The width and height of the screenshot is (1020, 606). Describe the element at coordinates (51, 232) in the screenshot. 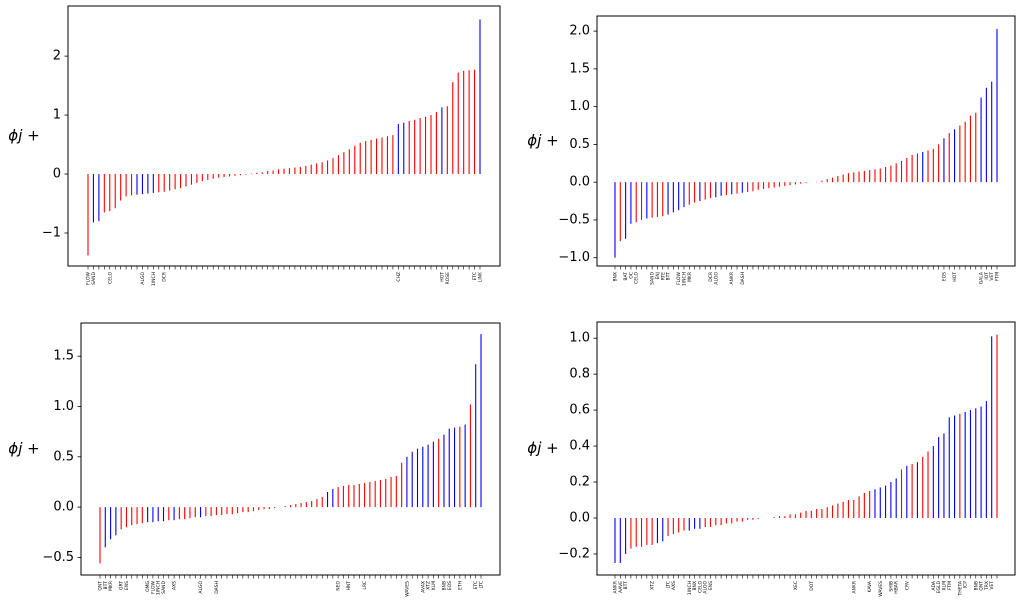

I see `y-tick-label: −1` at that location.